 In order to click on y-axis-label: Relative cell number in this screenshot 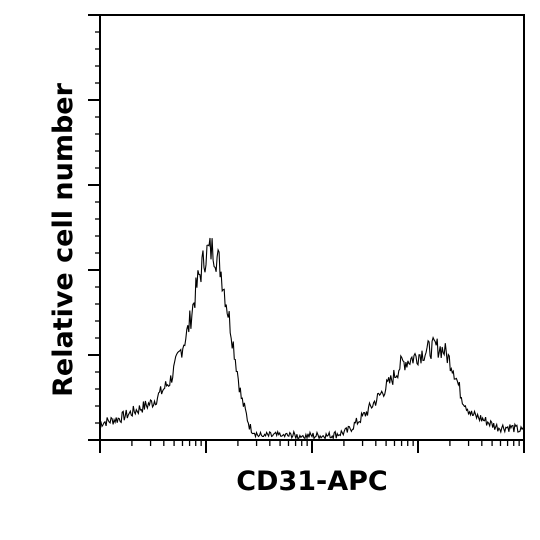, I will do `click(63, 239)`.